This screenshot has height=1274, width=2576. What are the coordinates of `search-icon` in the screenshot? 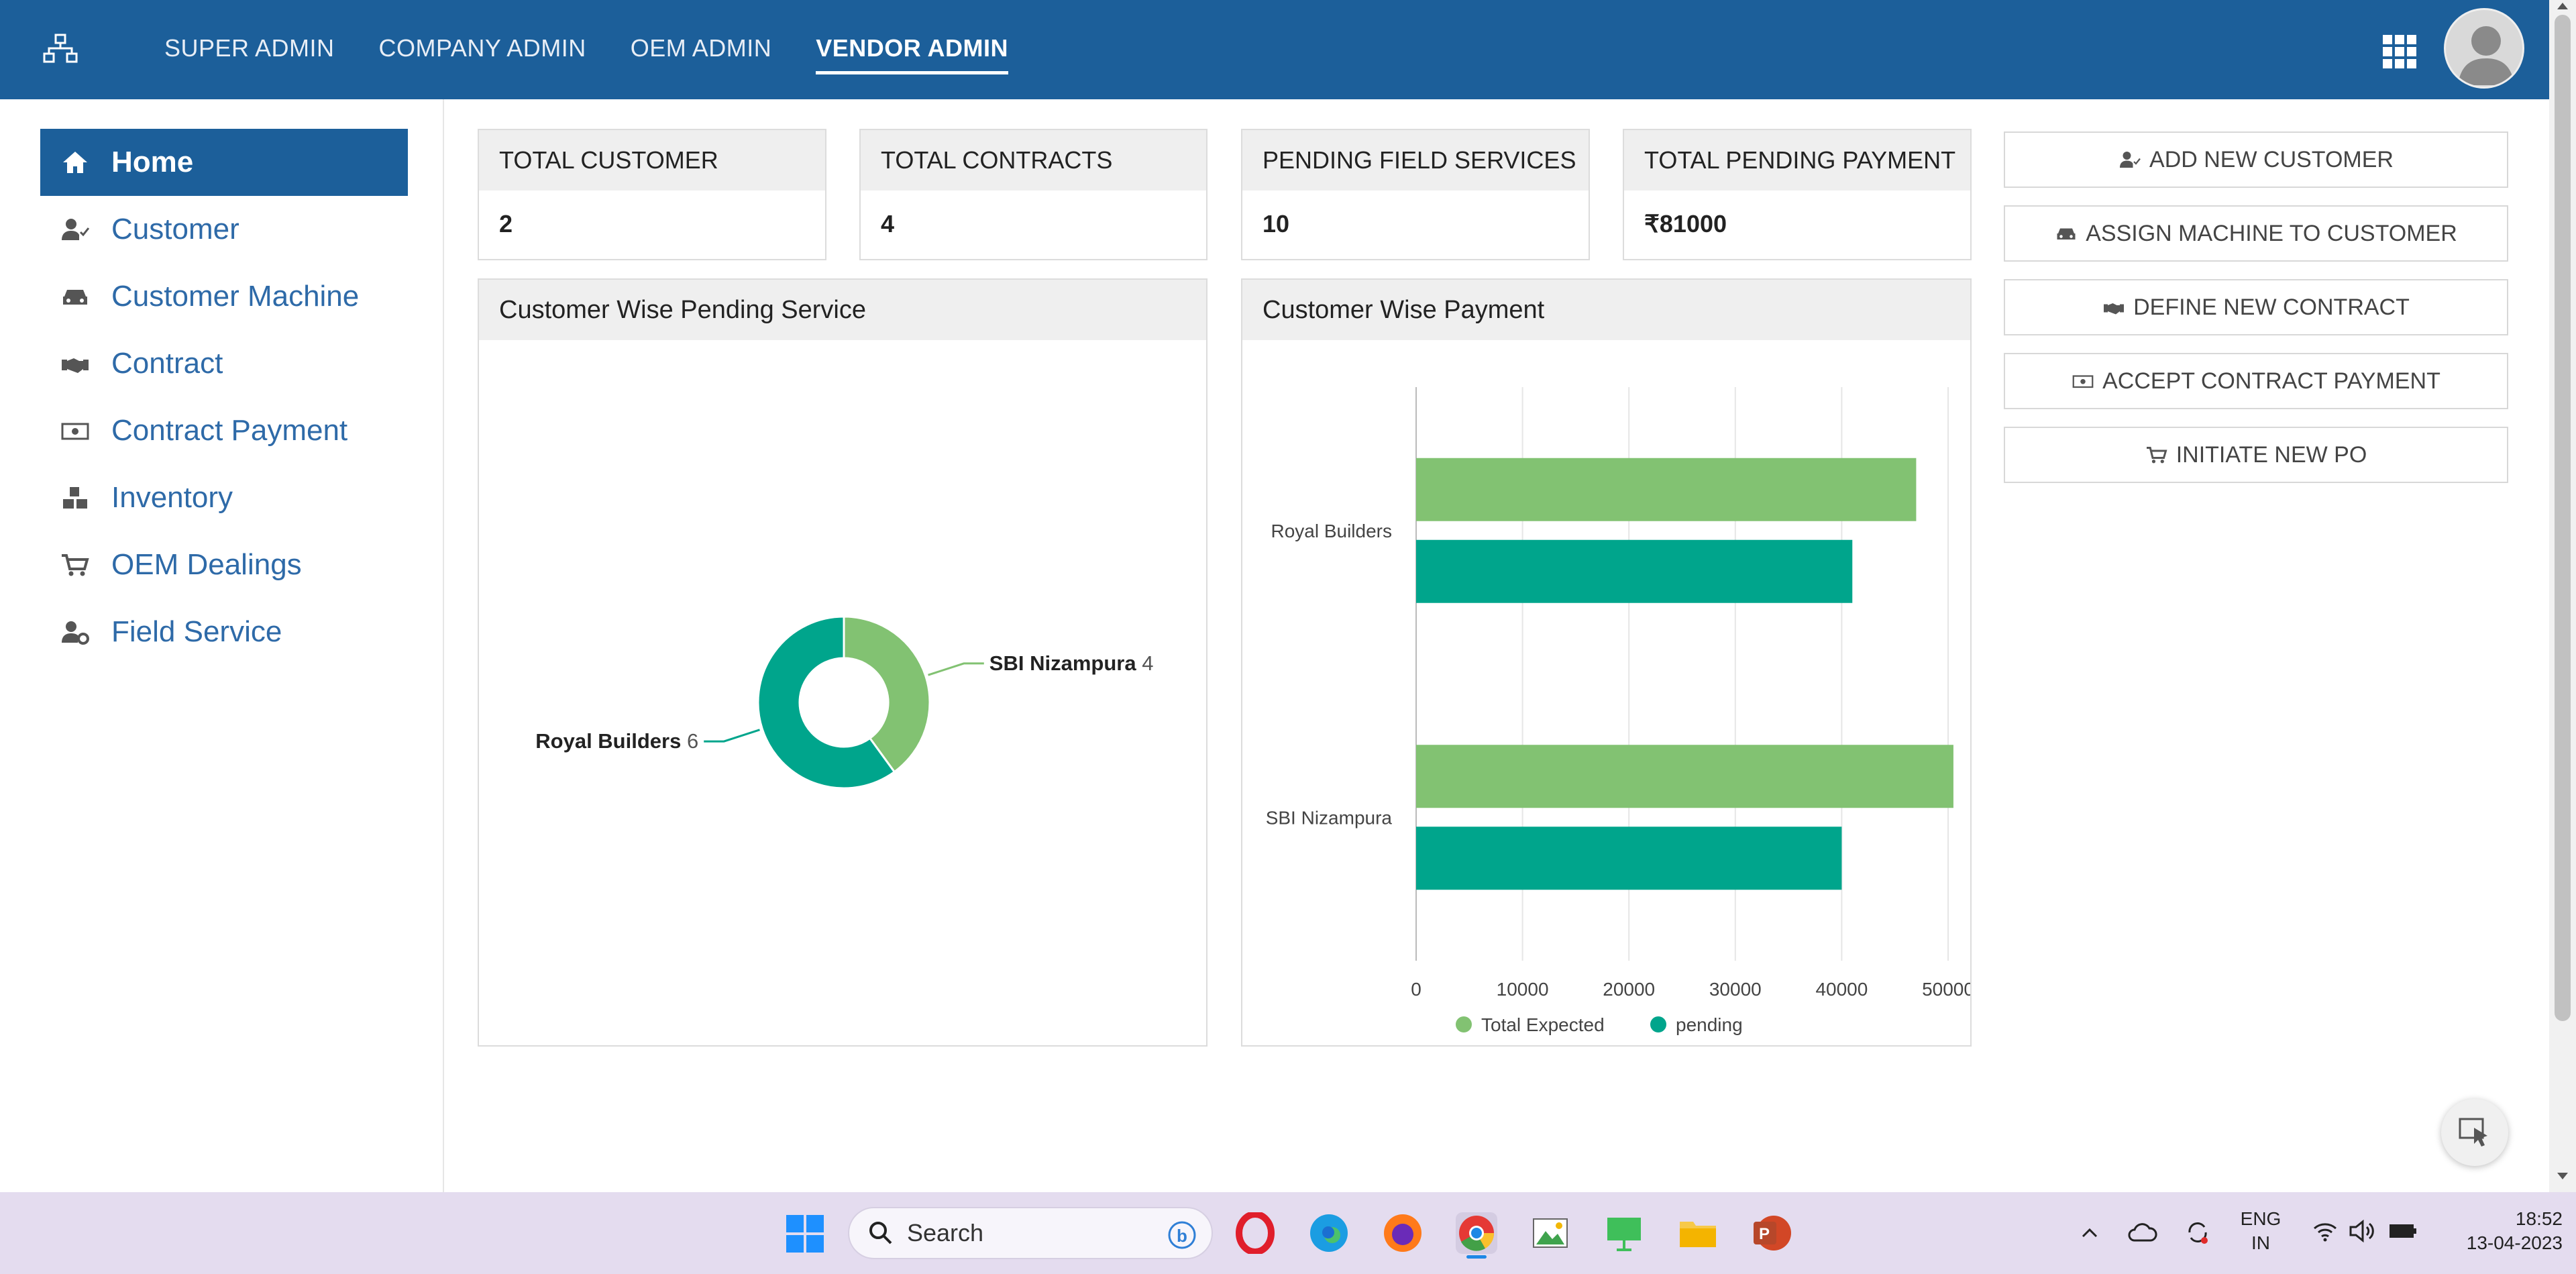 It's located at (880, 1233).